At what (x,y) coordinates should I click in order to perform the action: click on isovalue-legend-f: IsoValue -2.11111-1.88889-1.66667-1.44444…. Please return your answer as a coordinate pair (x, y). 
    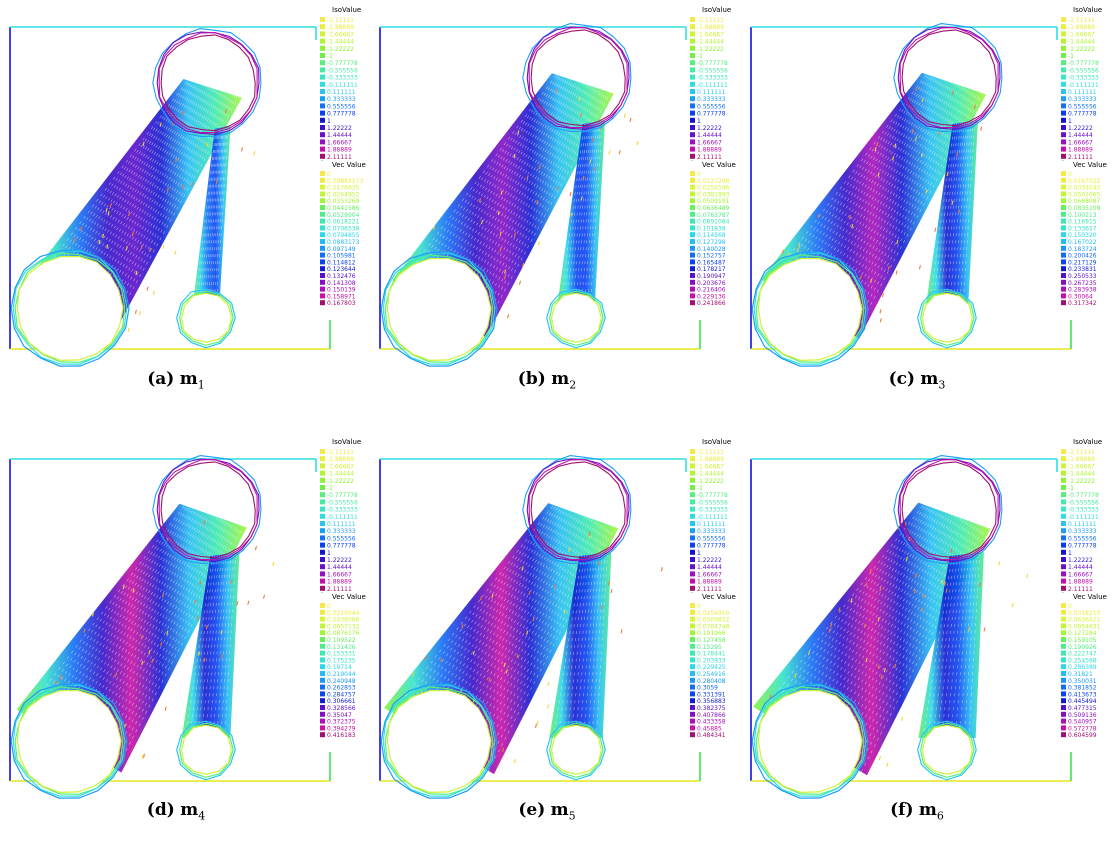
    Looking at the image, I should click on (1081, 515).